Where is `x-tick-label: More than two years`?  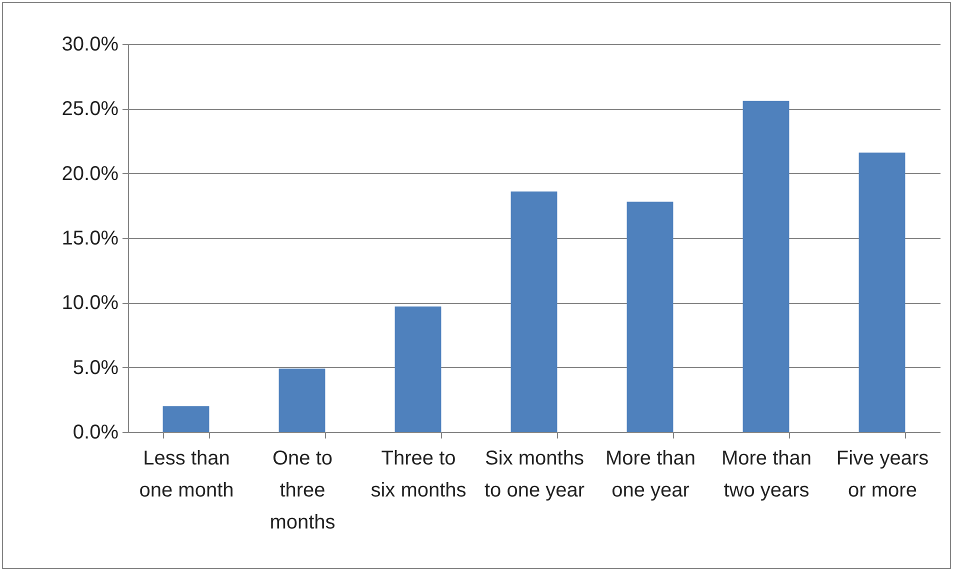
x-tick-label: More than two years is located at coordinates (766, 475).